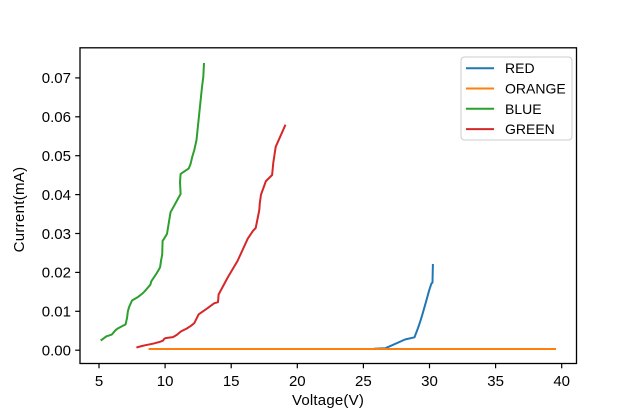 The height and width of the screenshot is (409, 640). I want to click on svg-text: 5, so click(99, 381).